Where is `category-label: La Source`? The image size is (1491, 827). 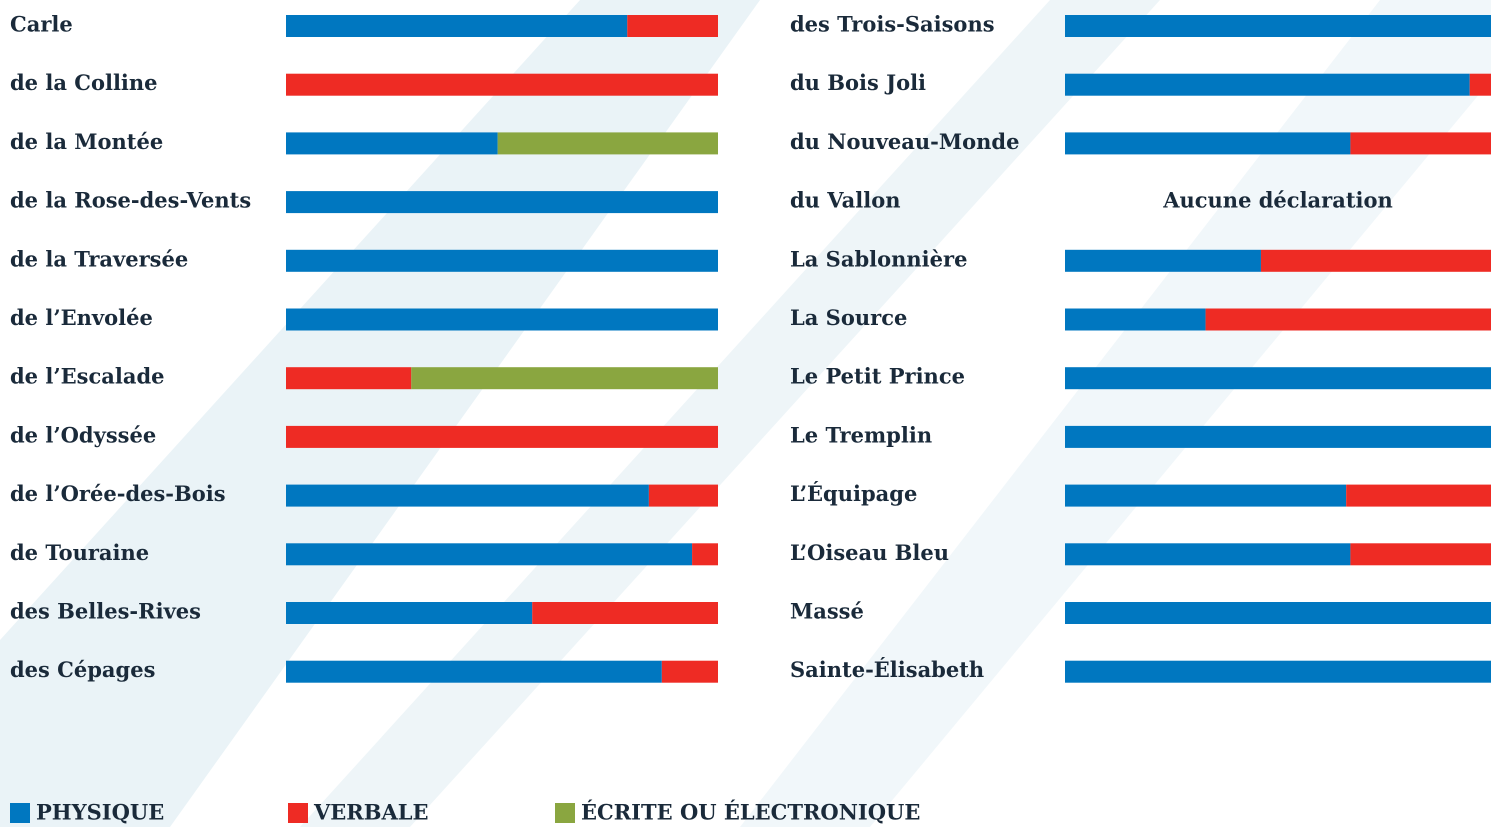
category-label: La Source is located at coordinates (848, 317).